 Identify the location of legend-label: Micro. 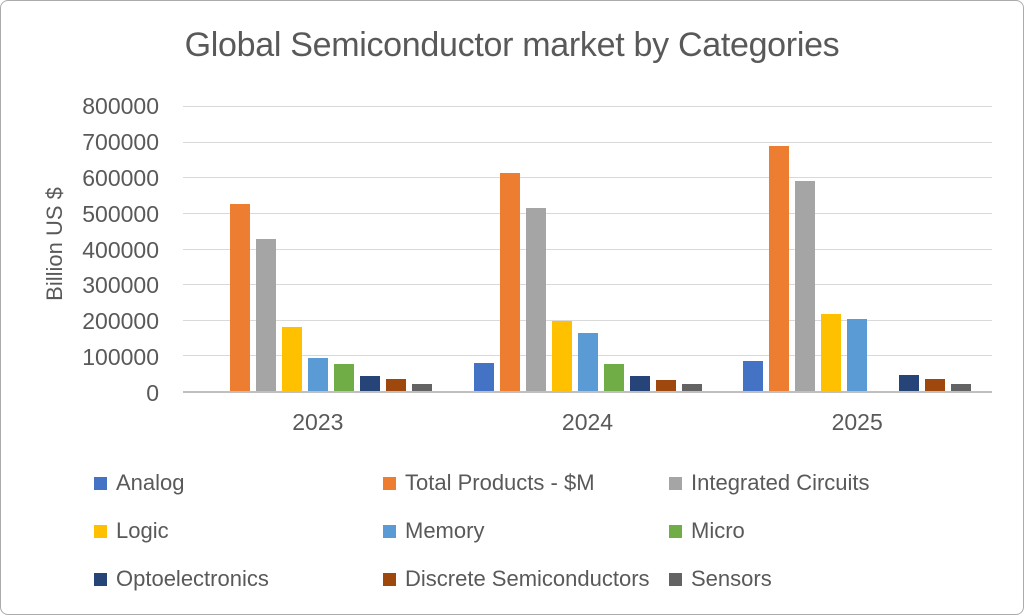
(718, 530).